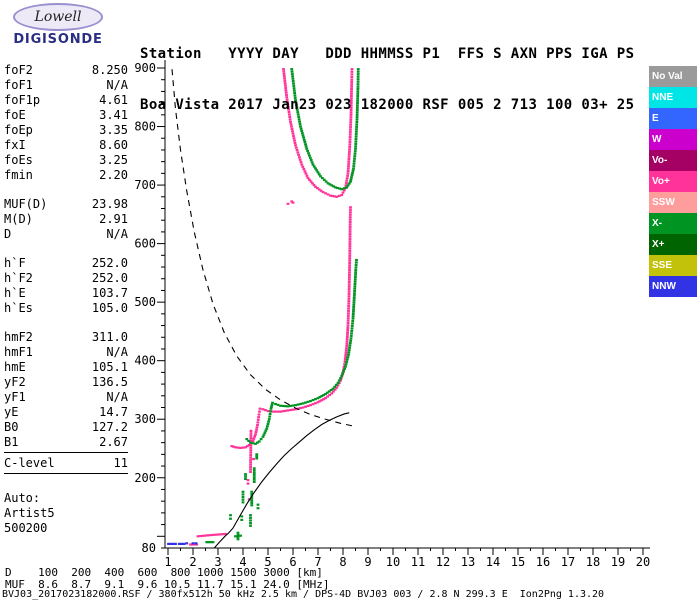 The width and height of the screenshot is (700, 600). Describe the element at coordinates (673, 160) in the screenshot. I see `legend-item-vo-: Vo-` at that location.